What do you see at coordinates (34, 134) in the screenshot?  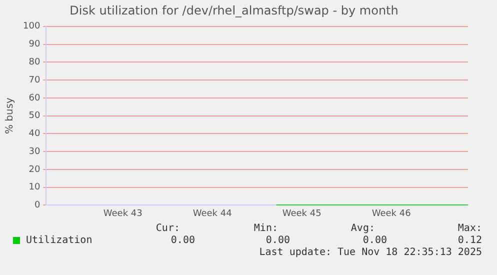 I see `y-tick-label: 40` at bounding box center [34, 134].